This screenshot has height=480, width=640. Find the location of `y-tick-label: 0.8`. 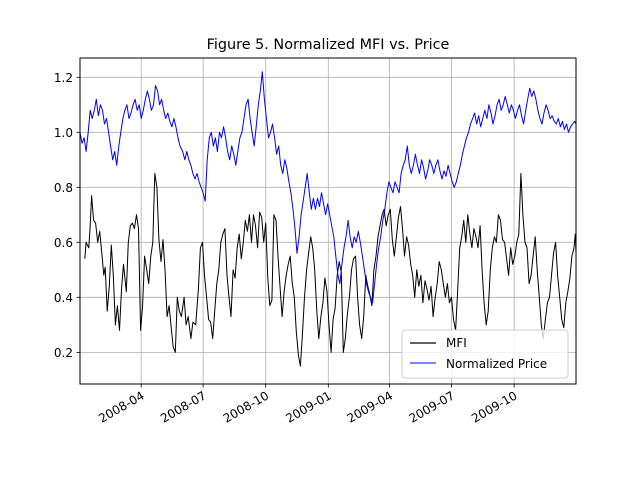

y-tick-label: 0.8 is located at coordinates (63, 188).